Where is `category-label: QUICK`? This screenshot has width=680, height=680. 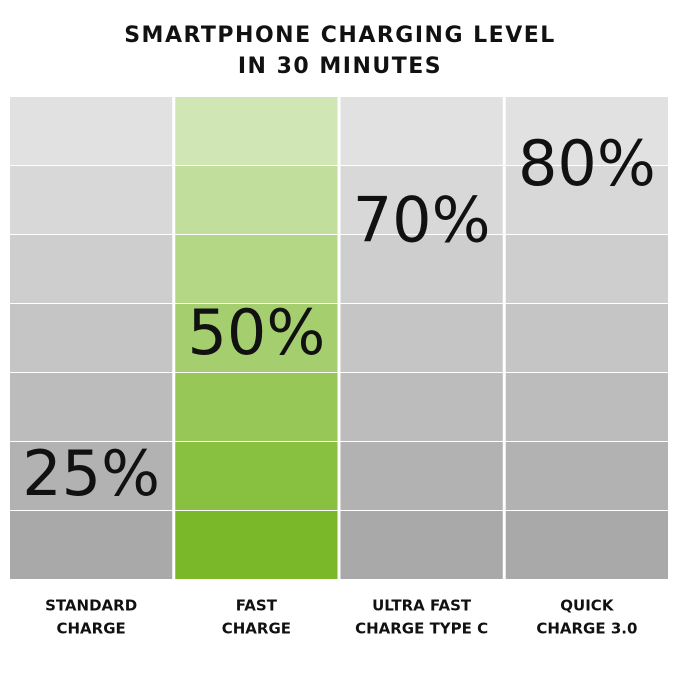 category-label: QUICK is located at coordinates (587, 606).